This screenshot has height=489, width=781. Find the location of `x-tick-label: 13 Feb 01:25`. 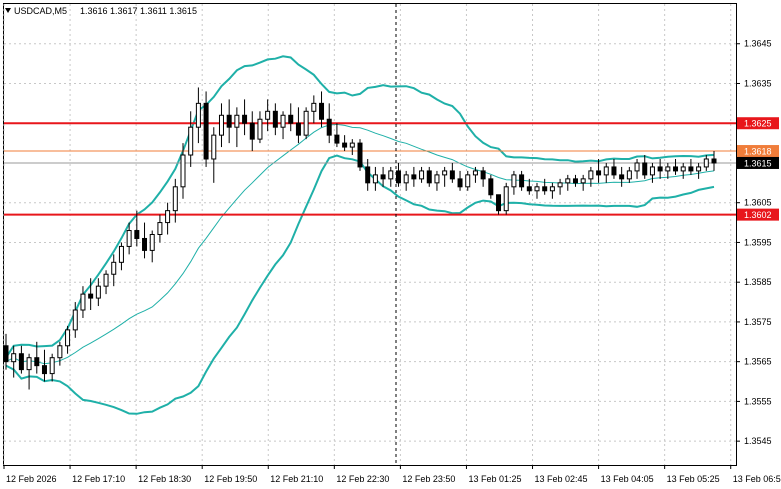

x-tick-label: 13 Feb 01:25 is located at coordinates (494, 479).